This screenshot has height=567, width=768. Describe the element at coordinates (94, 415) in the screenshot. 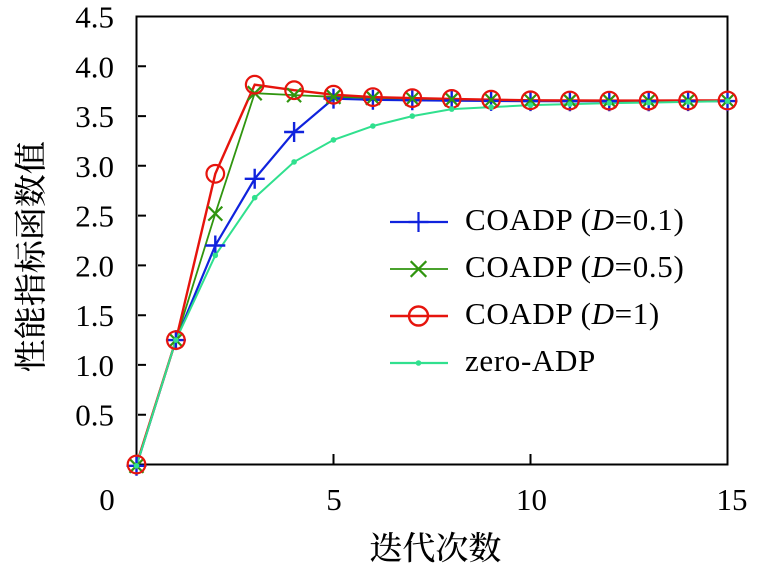

I see `svg-text: 0.5` at that location.